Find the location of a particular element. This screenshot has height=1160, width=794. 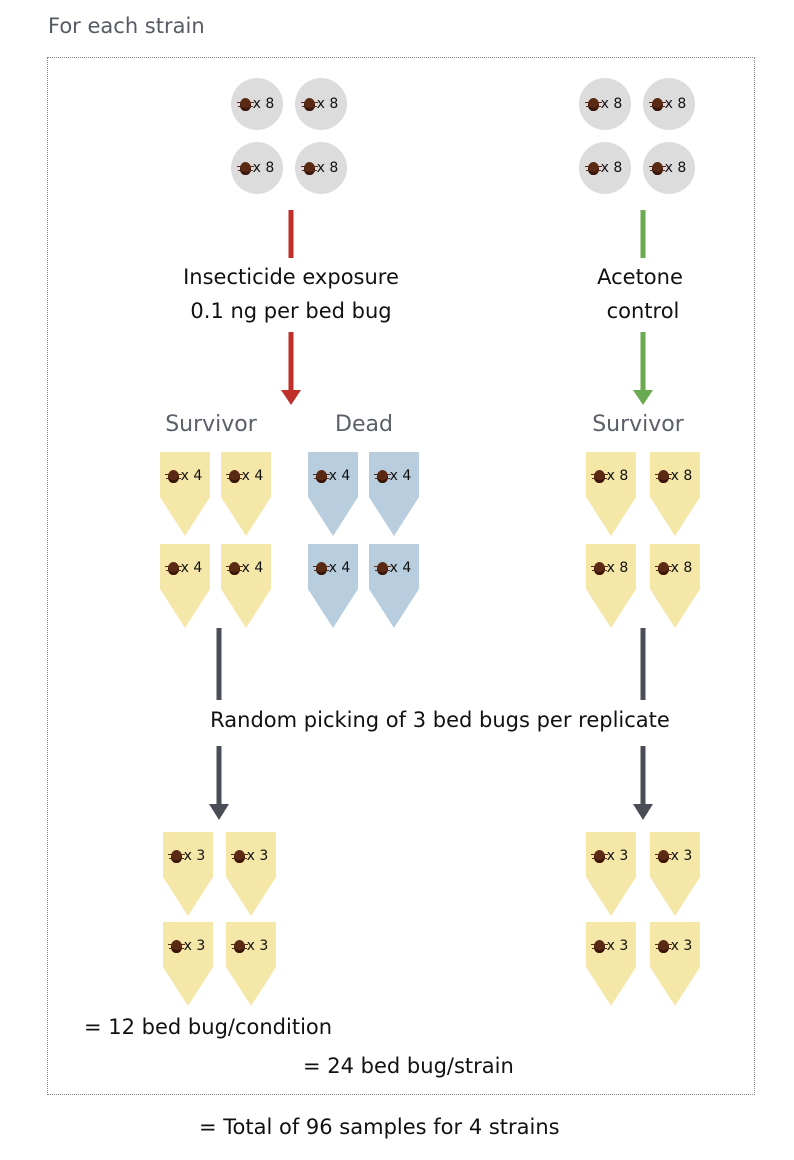

dead-header: Dead is located at coordinates (364, 424).